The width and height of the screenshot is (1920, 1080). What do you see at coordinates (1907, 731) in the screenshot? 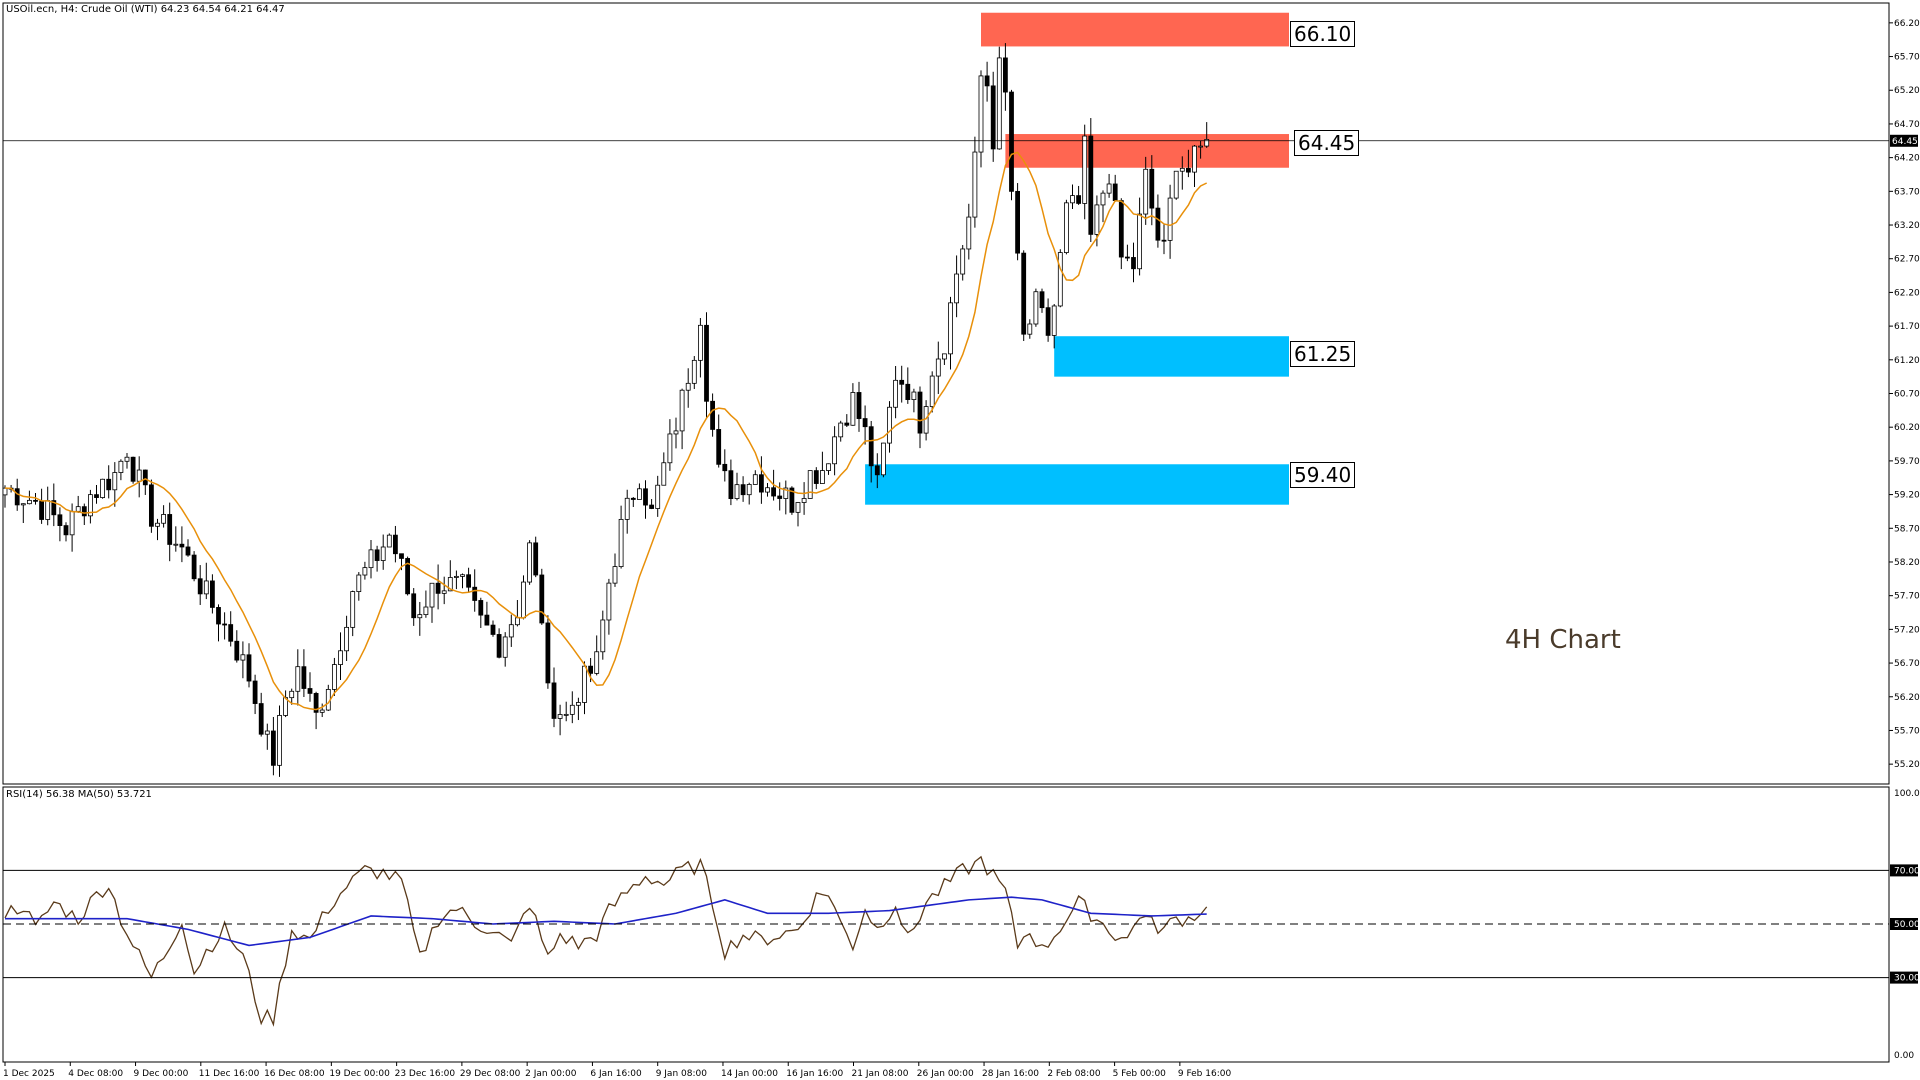
I see `price-axis-label: 55.70` at bounding box center [1907, 731].